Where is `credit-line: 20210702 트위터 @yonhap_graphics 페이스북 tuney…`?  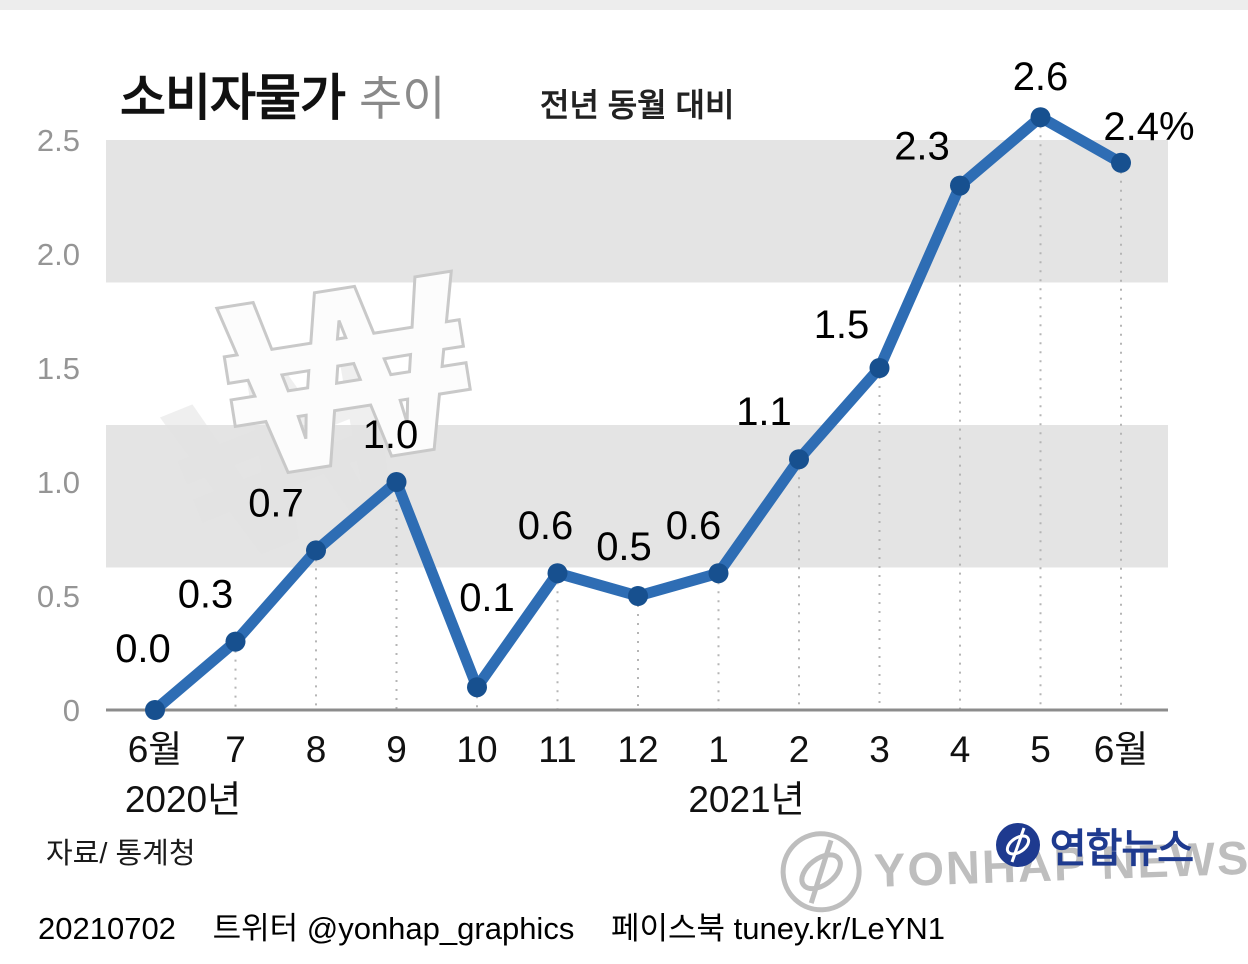
credit-line: 20210702 트위터 @yonhap_graphics 페이스북 tuney… is located at coordinates (505, 925).